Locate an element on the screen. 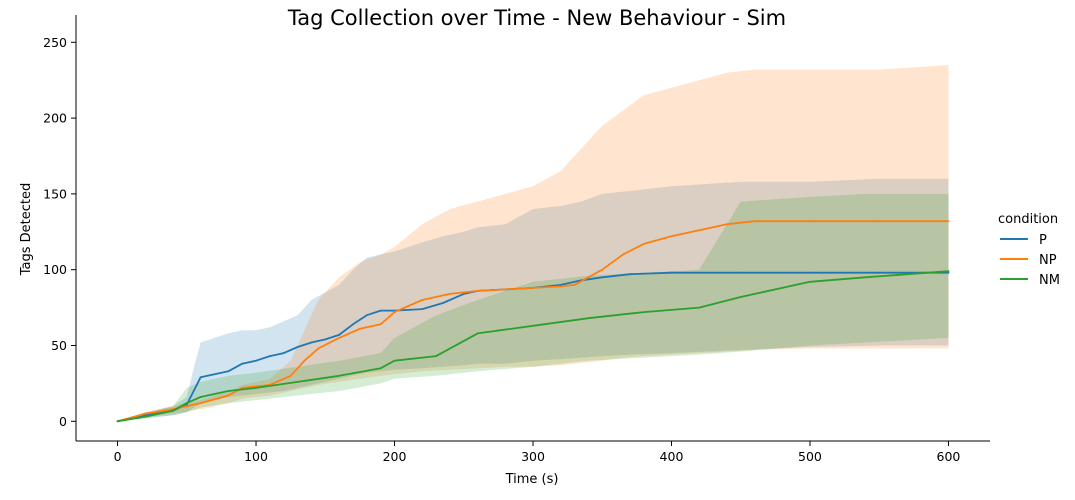  y-ticks: 0 50 100 150 200 250 is located at coordinates (59, 232).